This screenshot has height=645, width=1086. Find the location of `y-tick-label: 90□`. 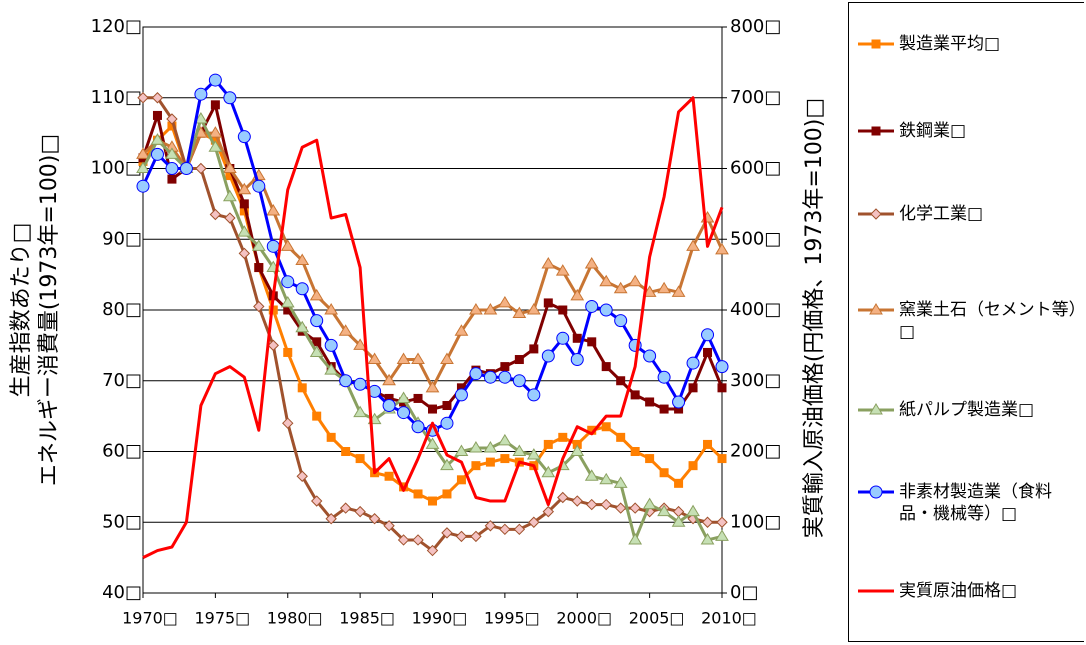

y-tick-label: 90□ is located at coordinates (122, 238).